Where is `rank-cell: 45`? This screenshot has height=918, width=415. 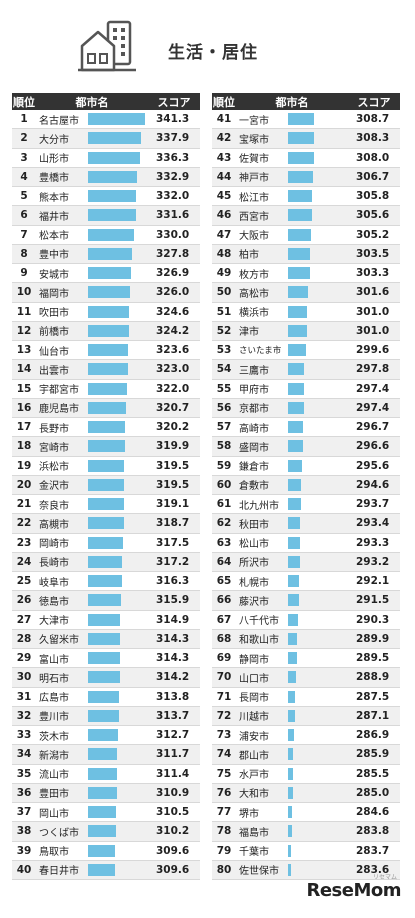
rank-cell: 45 is located at coordinates (224, 196).